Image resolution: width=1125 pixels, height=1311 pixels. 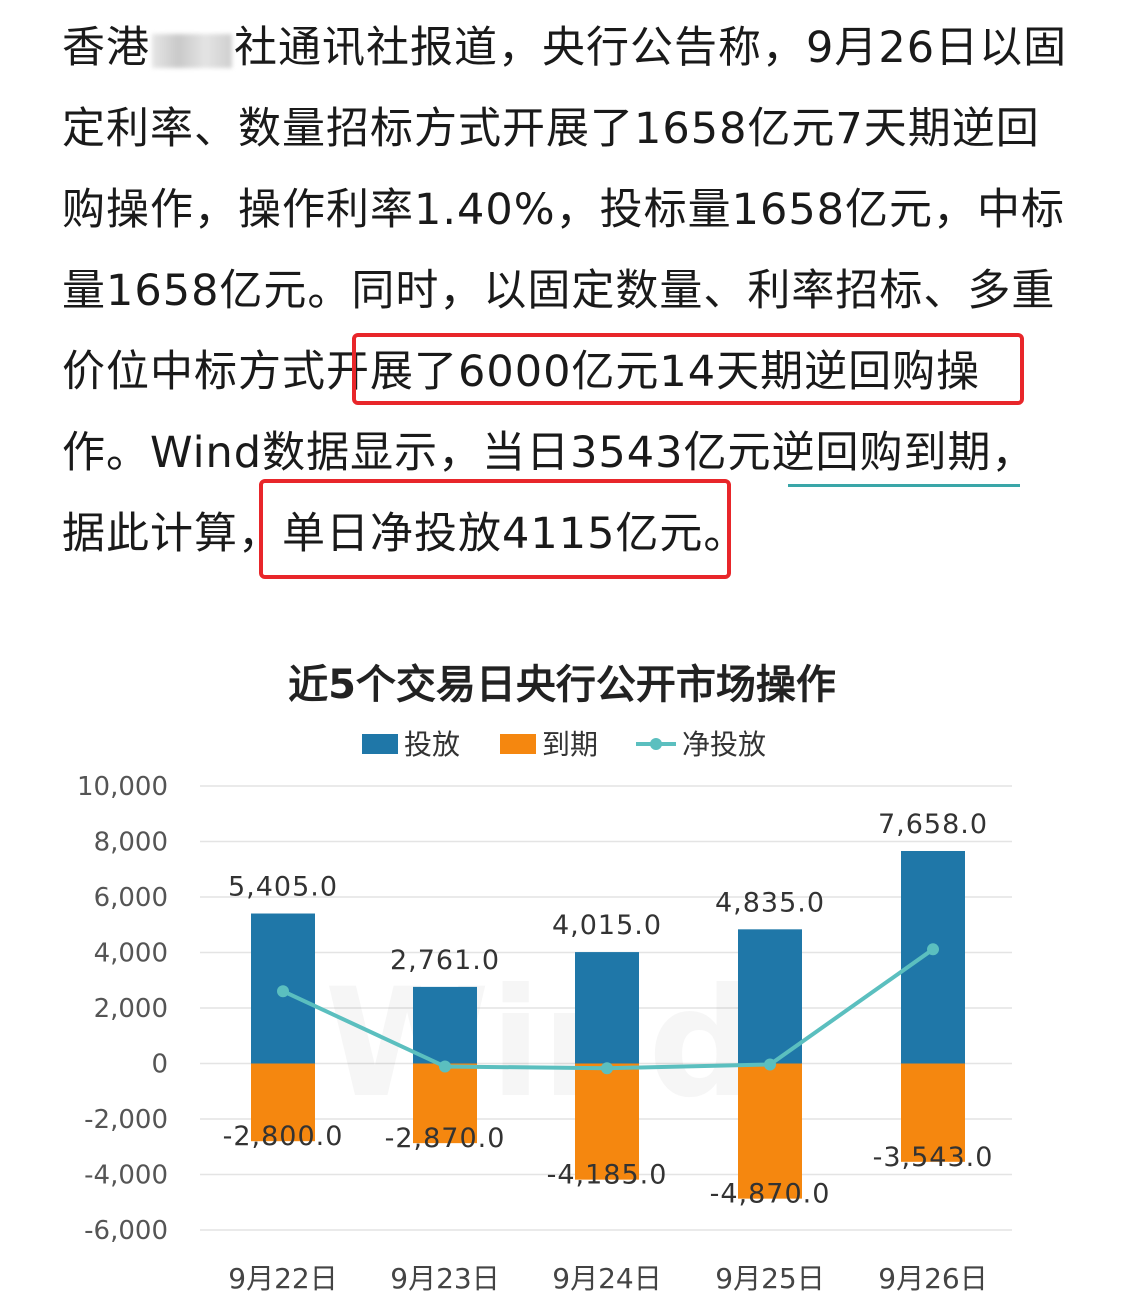 I want to click on text-segment: 作。Wind数据显示，当日3543亿元, so click(x=417, y=453).